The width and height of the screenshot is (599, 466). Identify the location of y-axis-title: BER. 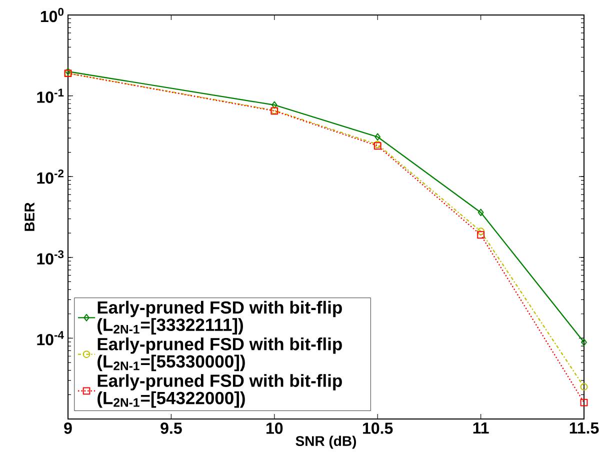
(29, 216).